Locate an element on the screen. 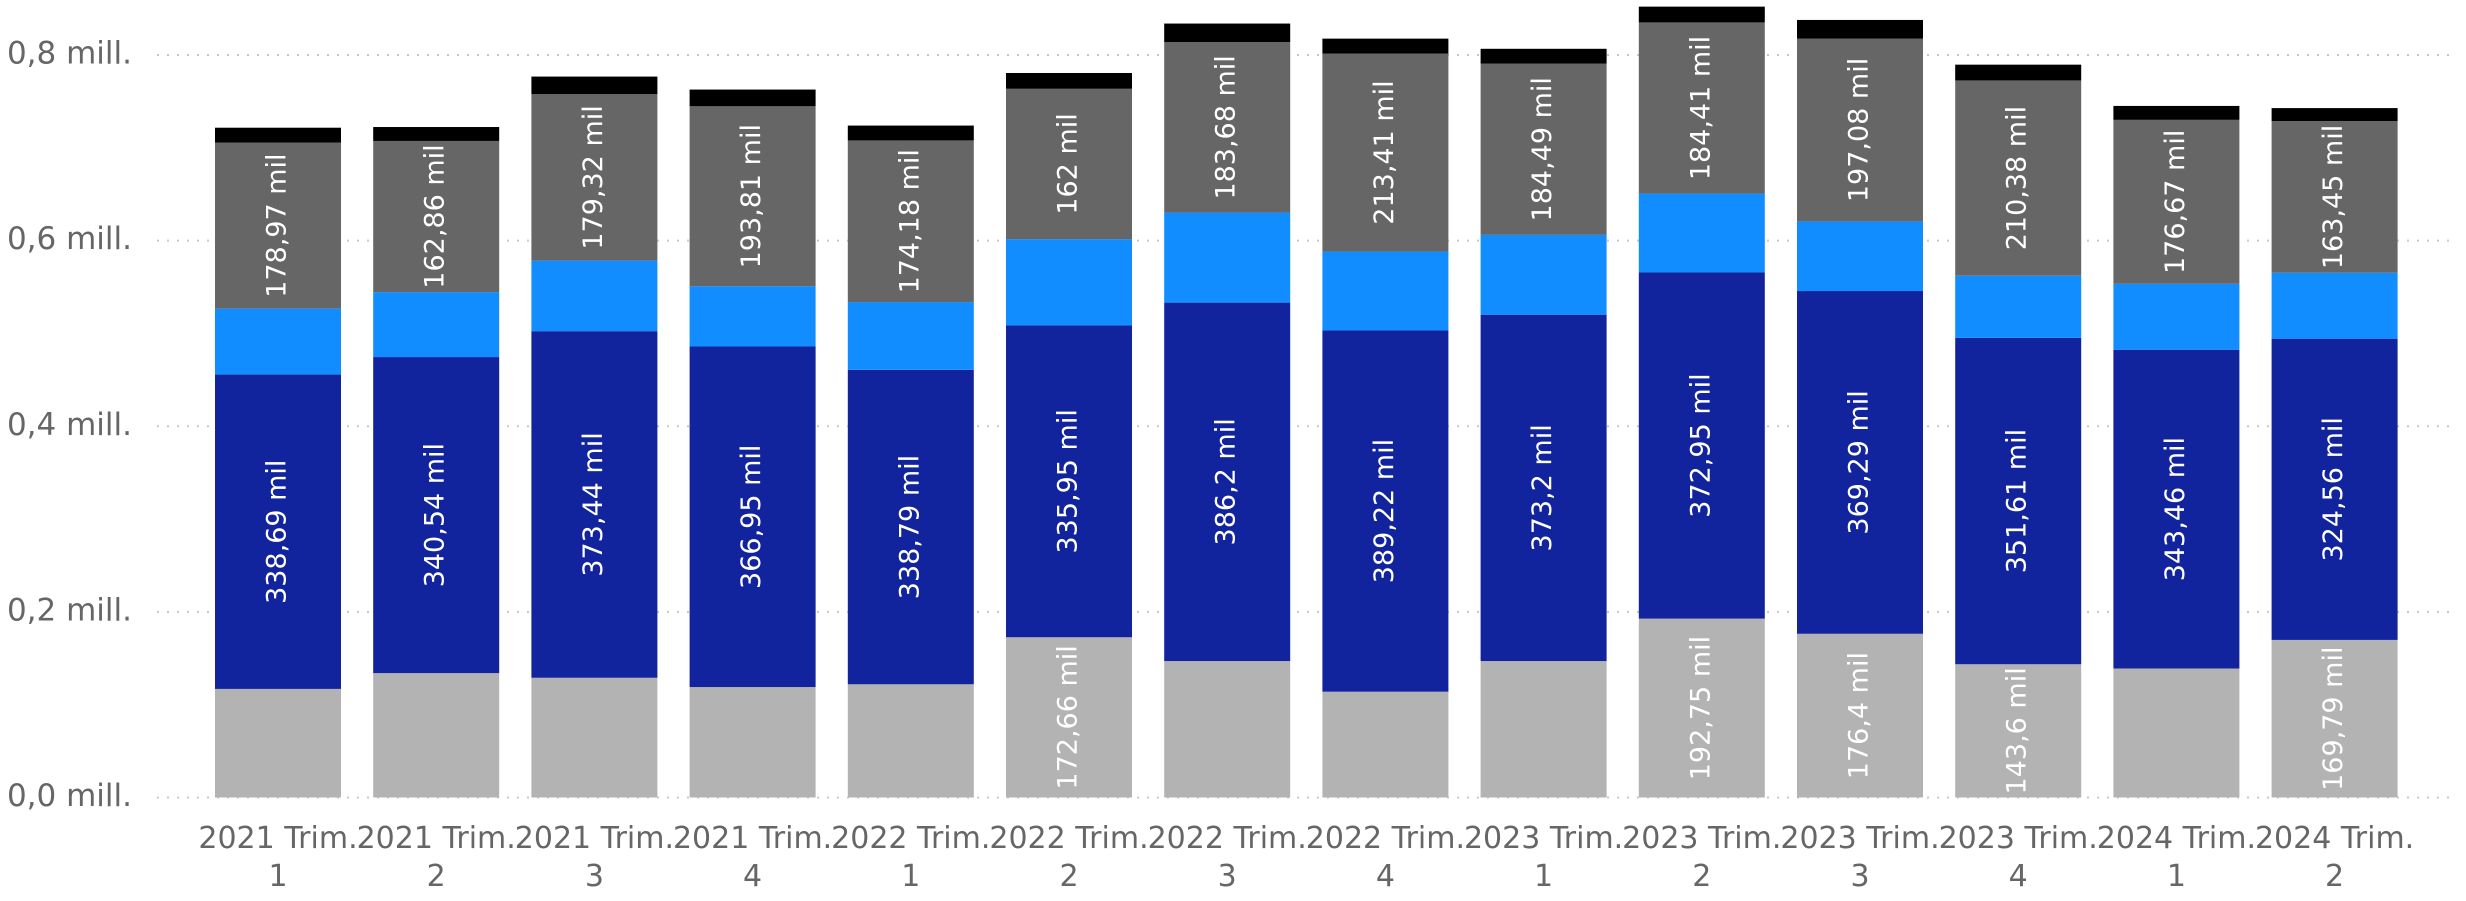  data-label: 389,22 mil is located at coordinates (1384, 511).